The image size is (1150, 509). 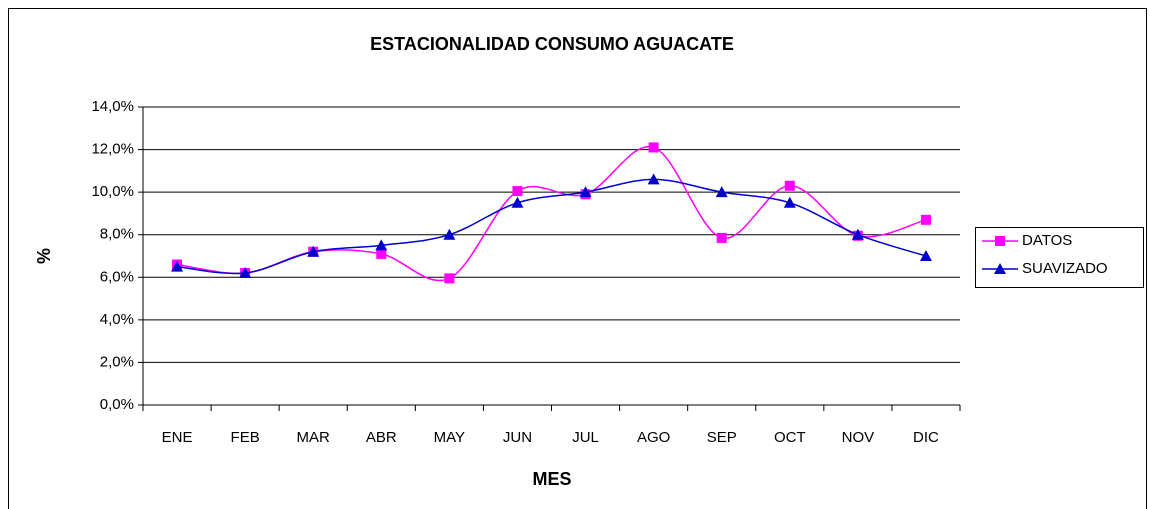 What do you see at coordinates (177, 437) in the screenshot?
I see `x-tick-label: ENE` at bounding box center [177, 437].